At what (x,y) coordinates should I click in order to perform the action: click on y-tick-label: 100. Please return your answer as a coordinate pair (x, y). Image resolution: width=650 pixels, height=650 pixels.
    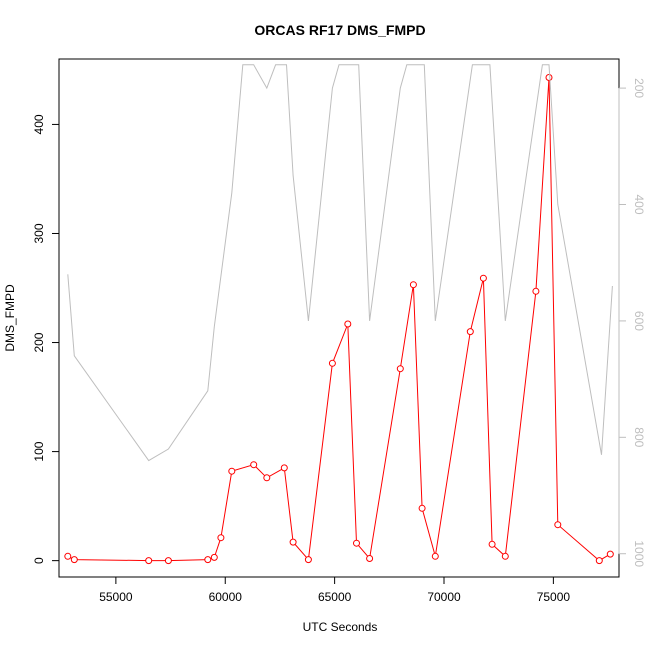
    Looking at the image, I should click on (39, 451).